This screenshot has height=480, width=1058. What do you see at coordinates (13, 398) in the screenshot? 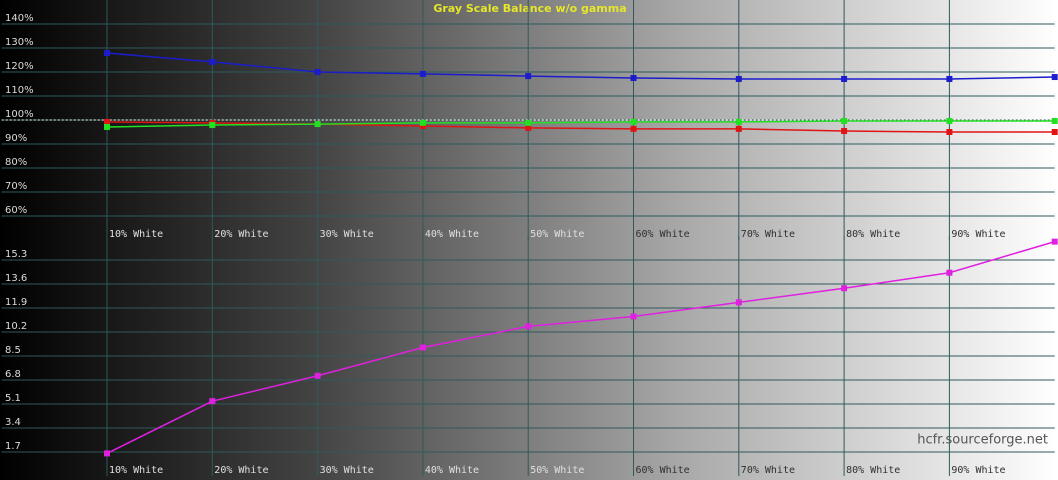
I see `y-tick-label: 5.1` at bounding box center [13, 398].